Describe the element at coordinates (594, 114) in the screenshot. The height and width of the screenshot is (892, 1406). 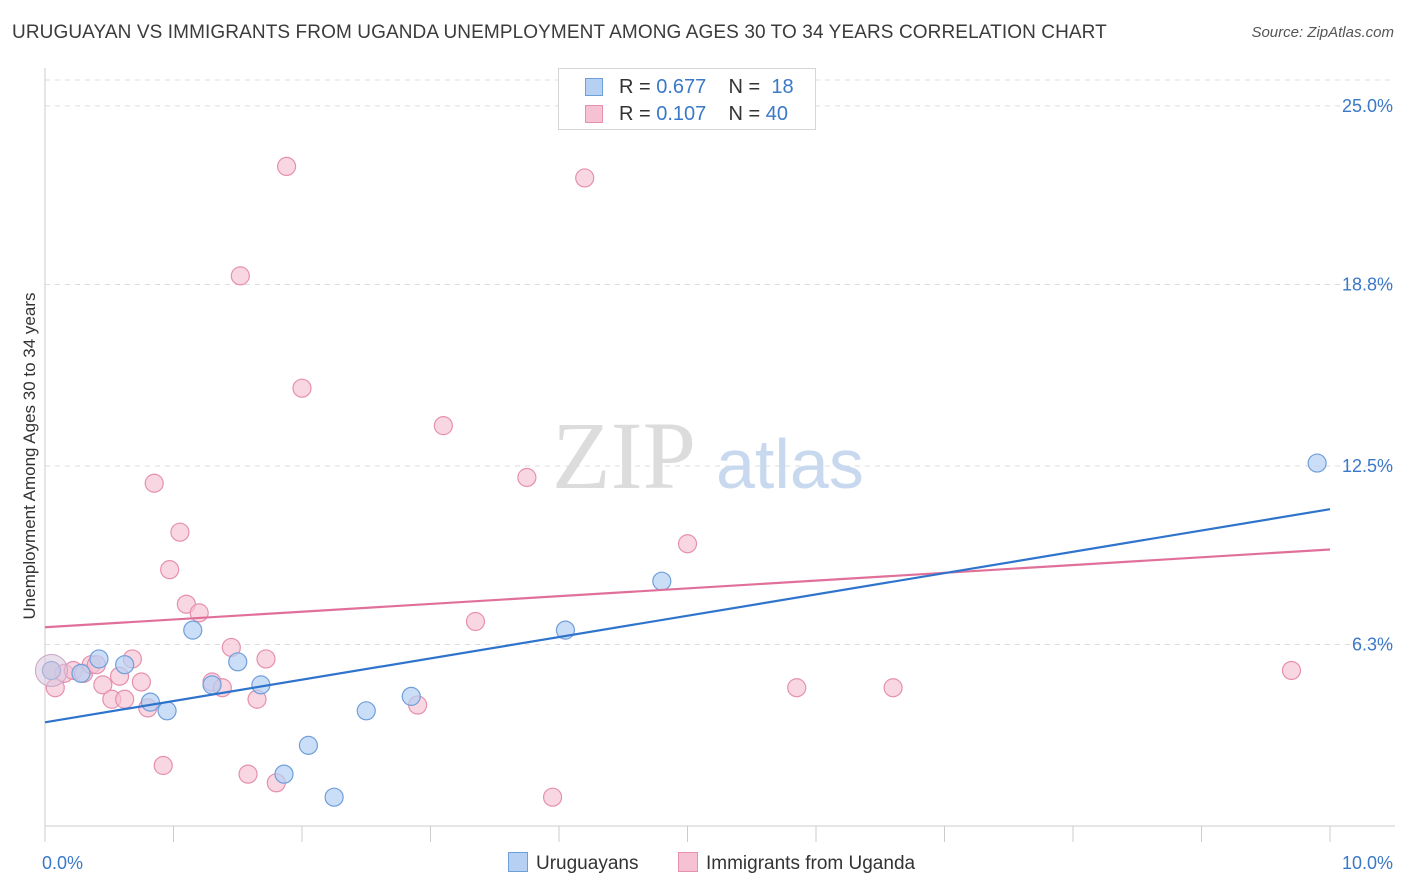
I see `legend-swatch-pink` at that location.